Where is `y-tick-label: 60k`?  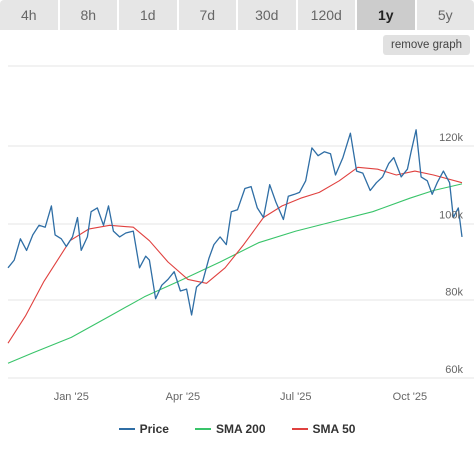 y-tick-label: 60k is located at coordinates (454, 370).